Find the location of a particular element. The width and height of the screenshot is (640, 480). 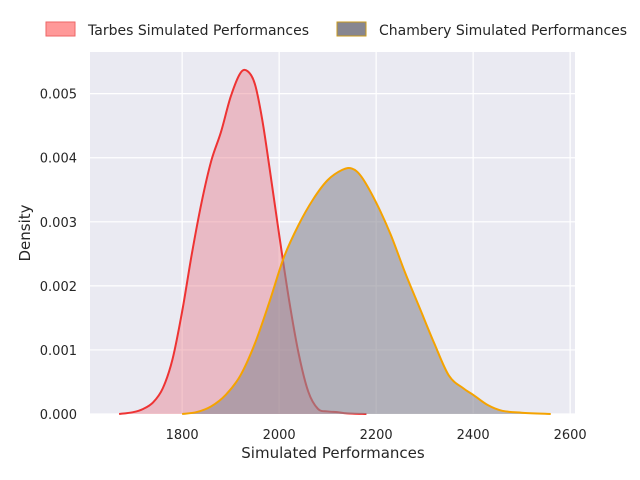

x-axis-label: Simulated Performances is located at coordinates (333, 453).